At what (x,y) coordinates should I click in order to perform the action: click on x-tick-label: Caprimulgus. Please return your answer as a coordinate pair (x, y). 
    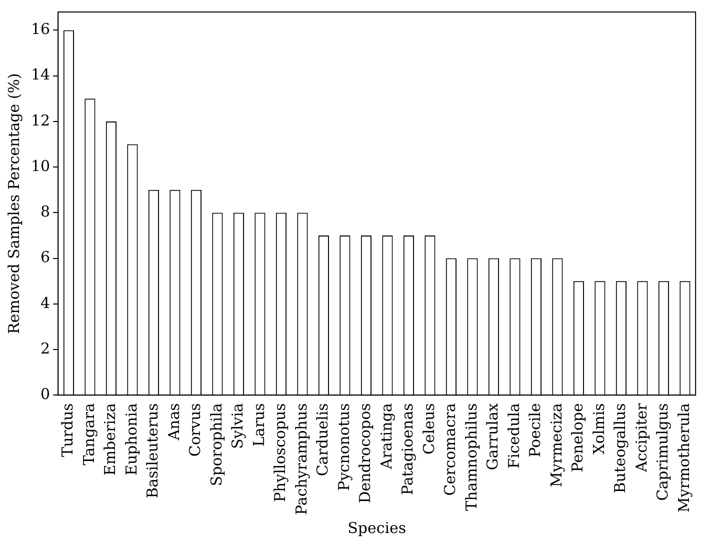
    Looking at the image, I should click on (663, 452).